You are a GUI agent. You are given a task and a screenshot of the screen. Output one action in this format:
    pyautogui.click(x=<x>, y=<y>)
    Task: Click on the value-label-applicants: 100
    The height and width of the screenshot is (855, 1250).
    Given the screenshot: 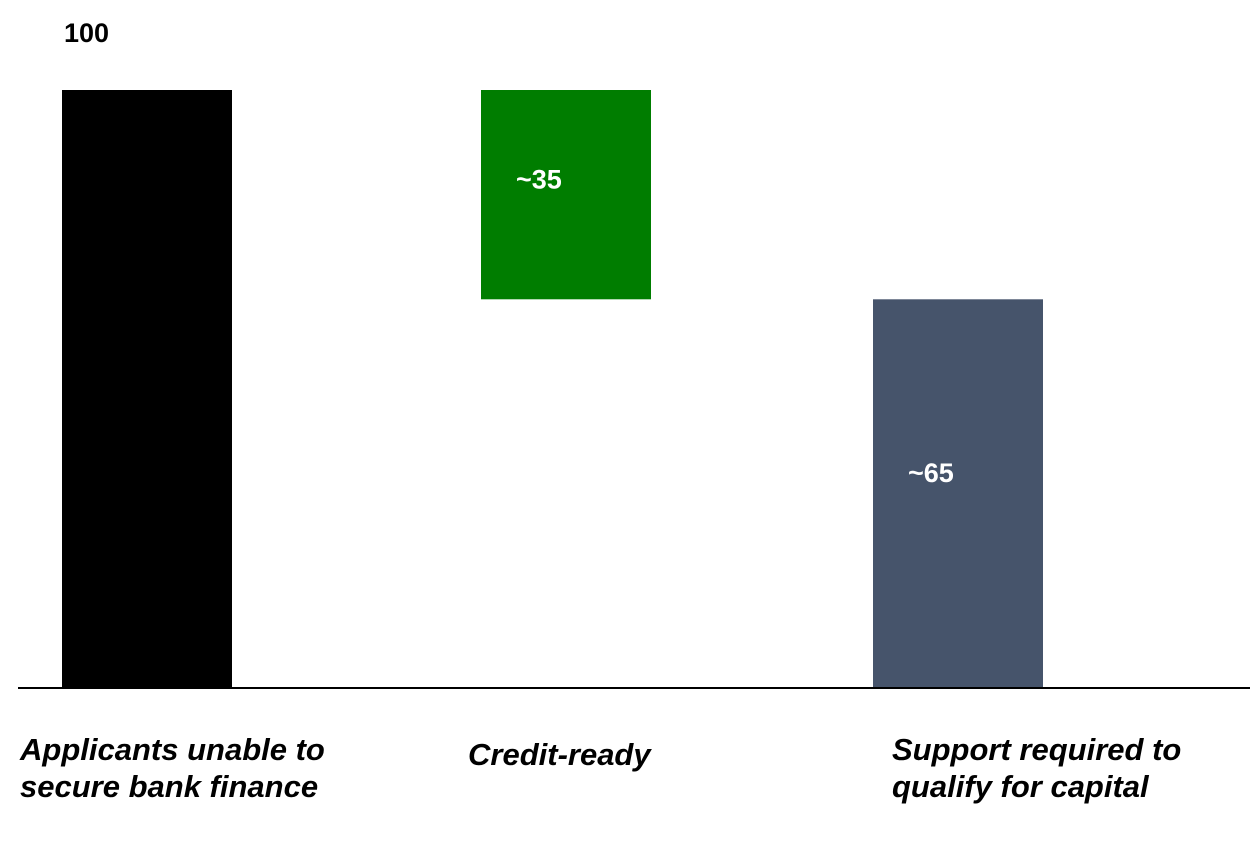 What is the action you would take?
    pyautogui.click(x=86, y=33)
    